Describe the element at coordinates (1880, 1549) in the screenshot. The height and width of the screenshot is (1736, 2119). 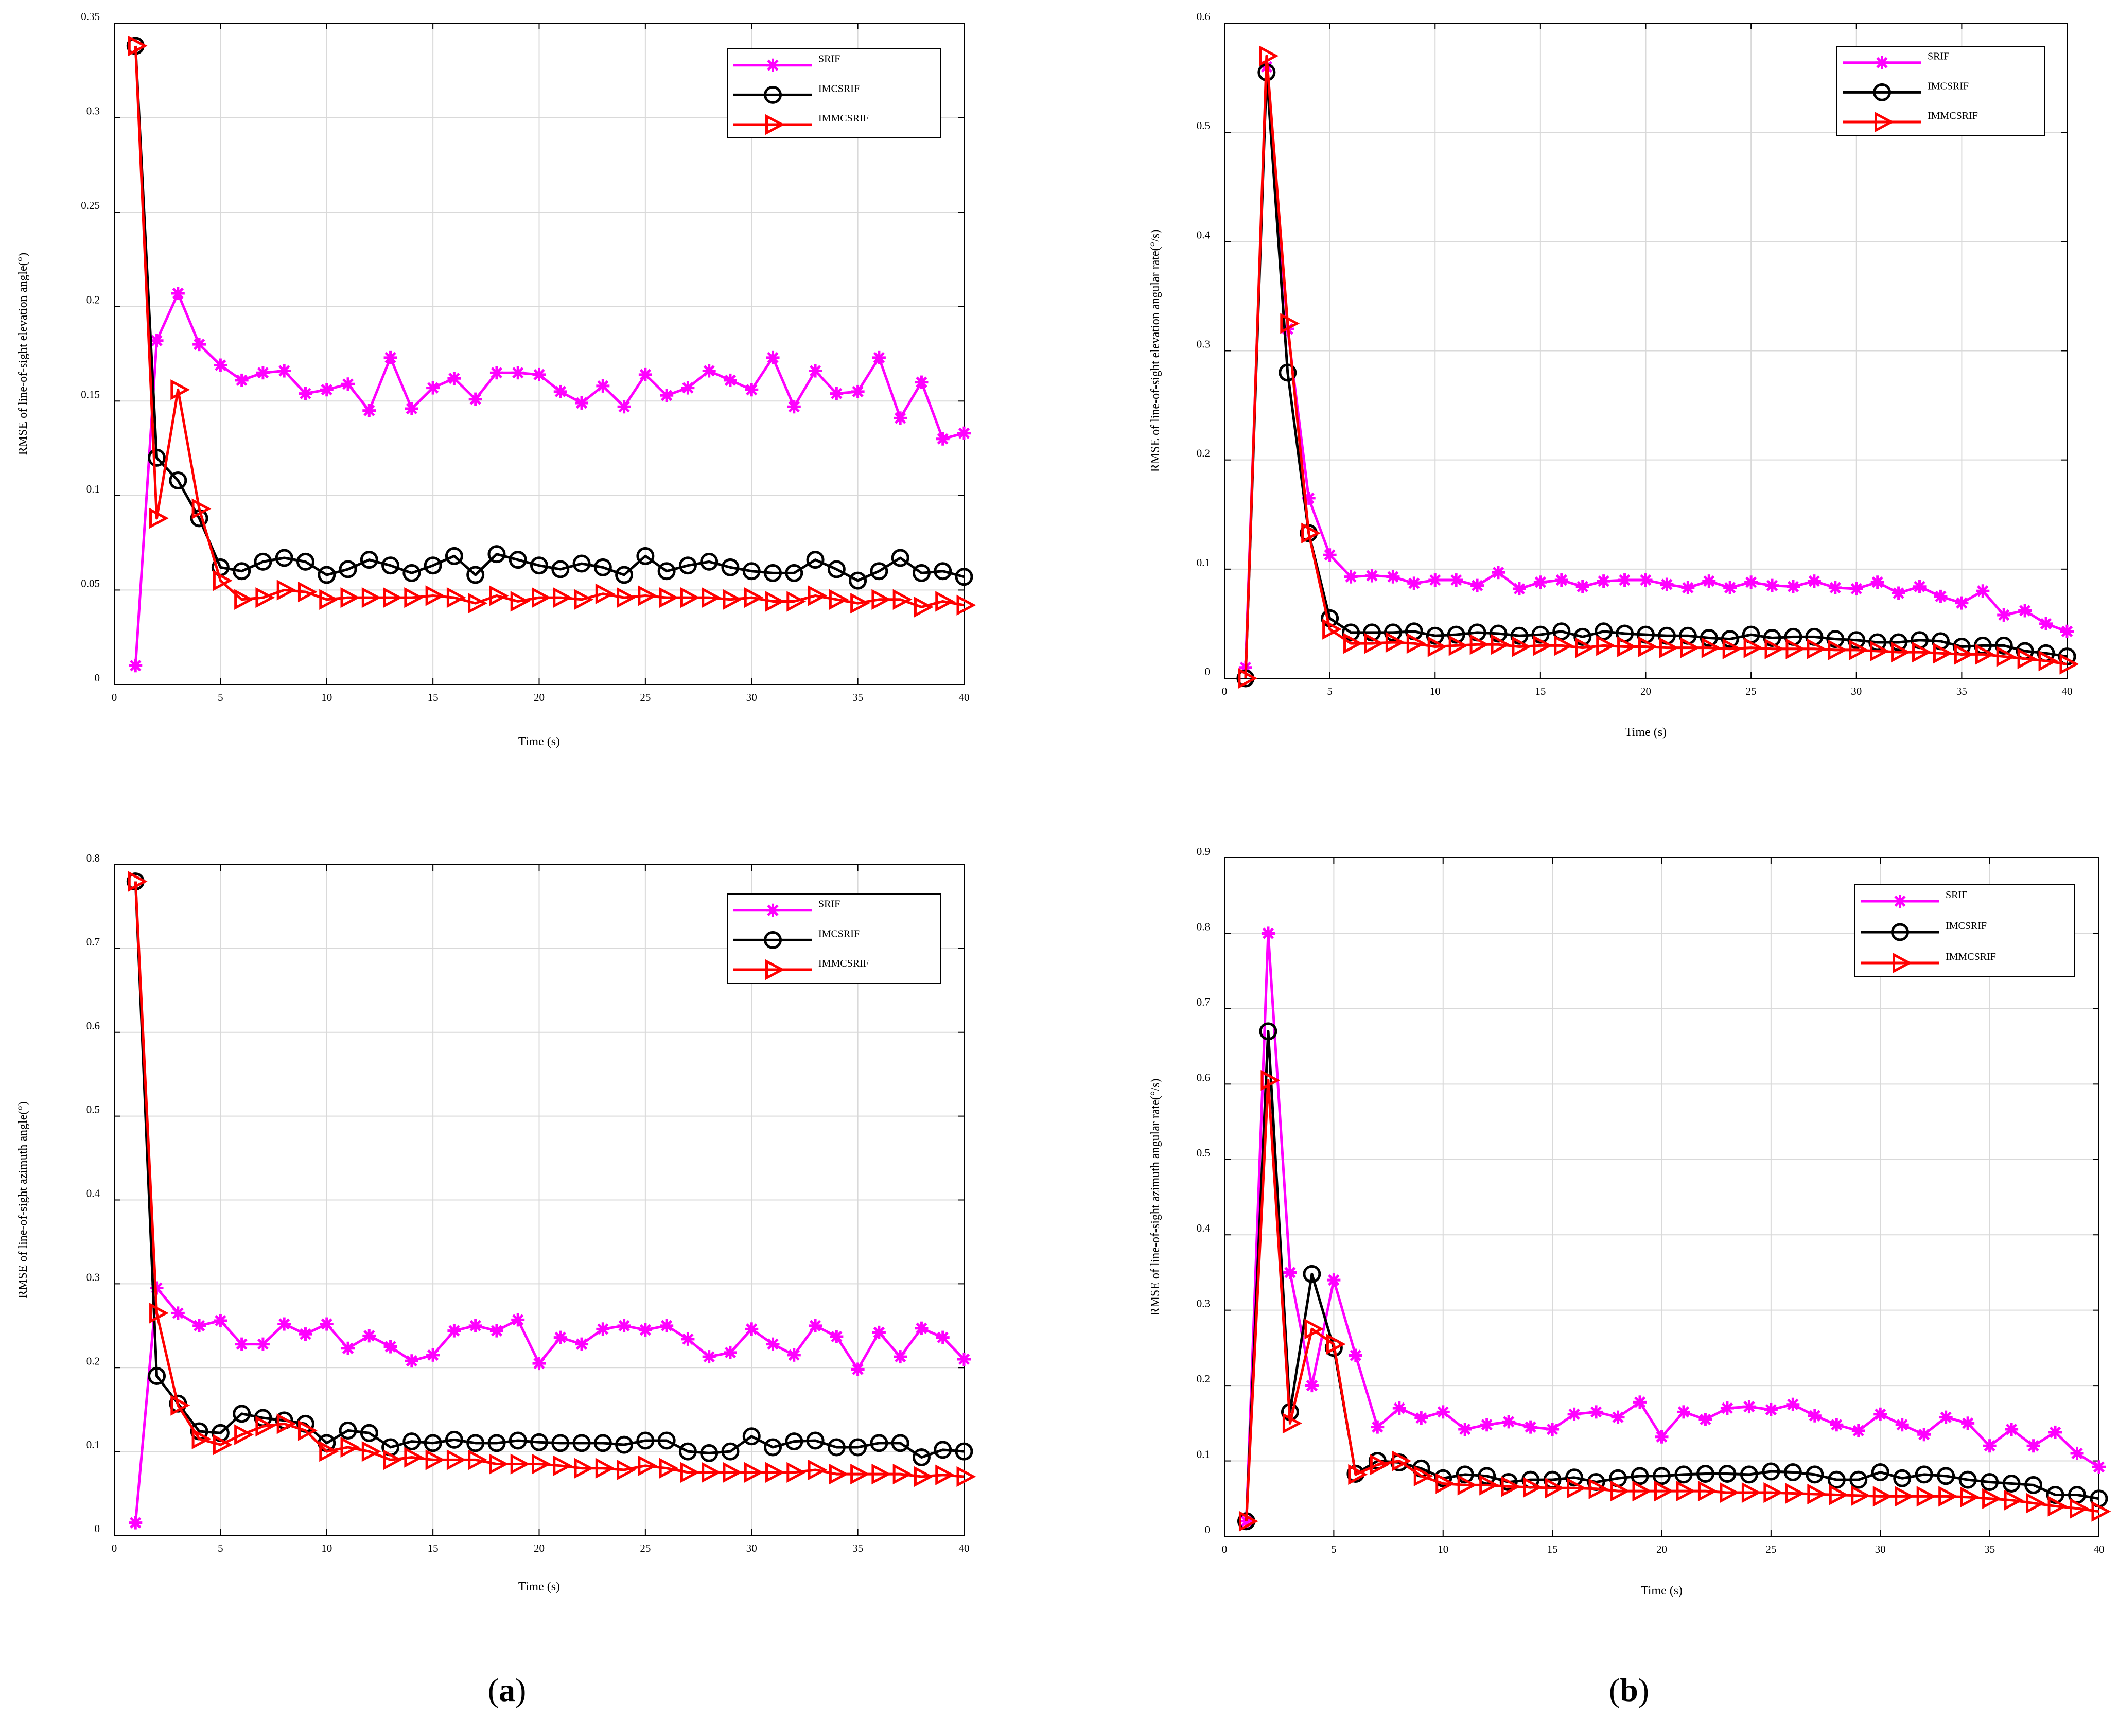
I see `x-tick-label: 30` at that location.